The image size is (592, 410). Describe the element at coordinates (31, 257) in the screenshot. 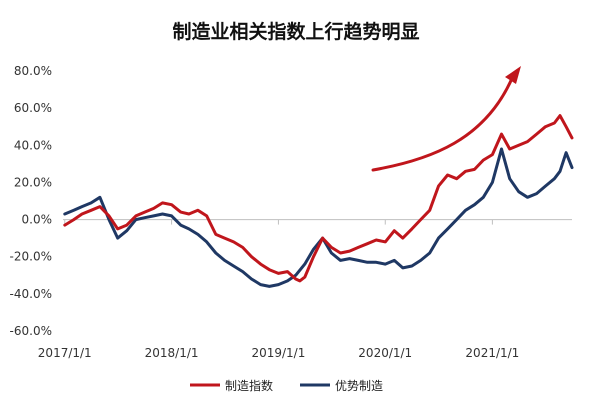

I see `y-tick-label: -20.0%` at that location.